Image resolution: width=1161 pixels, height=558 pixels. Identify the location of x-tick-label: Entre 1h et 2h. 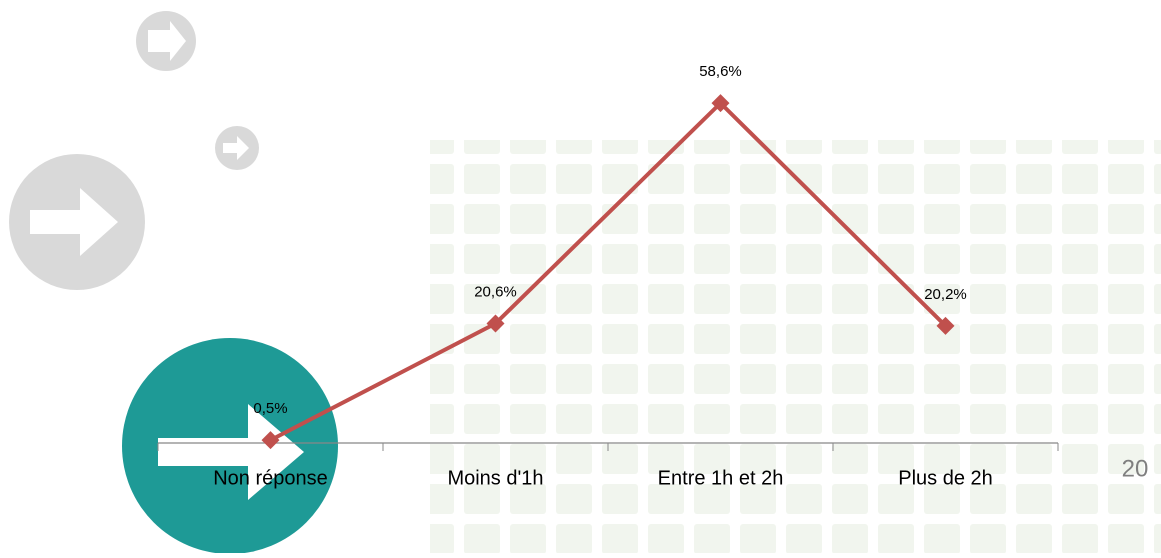
(721, 478).